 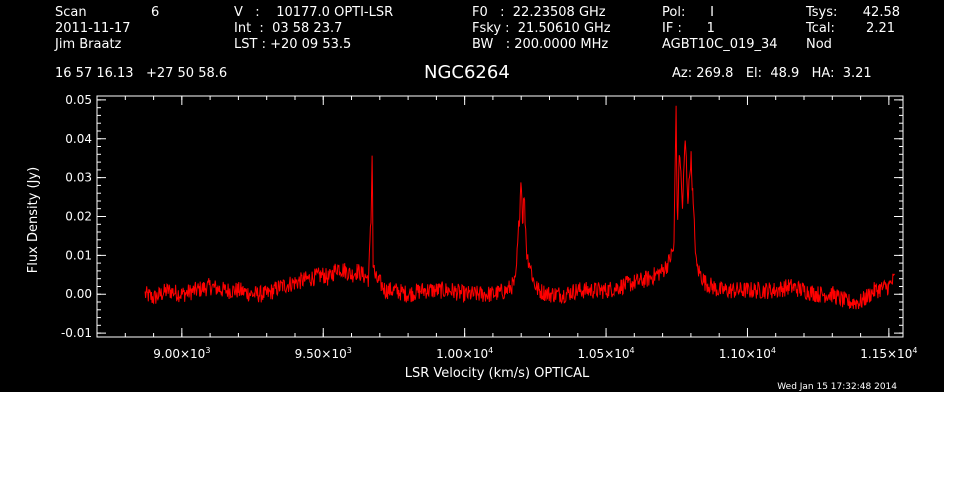 I want to click on scan-number: 6, so click(x=155, y=12).